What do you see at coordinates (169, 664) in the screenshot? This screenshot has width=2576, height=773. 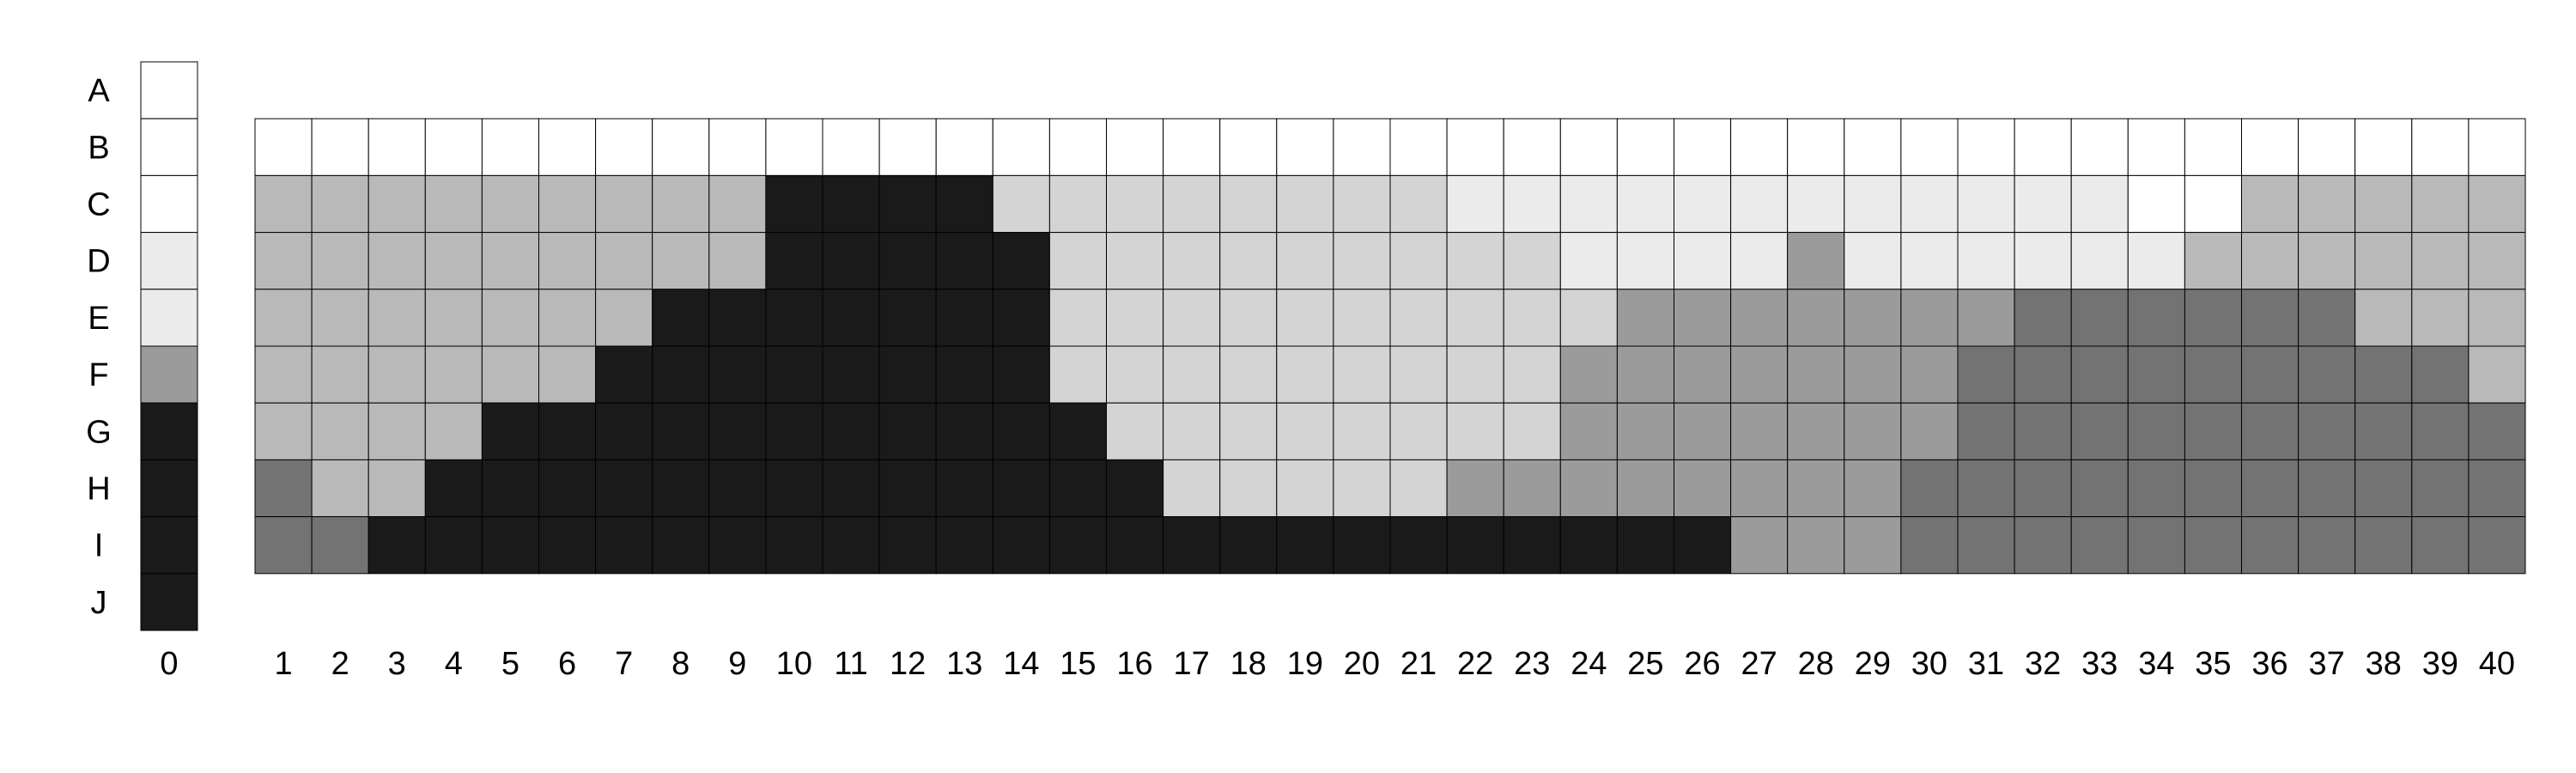 I see `column-label-0: 0` at bounding box center [169, 664].